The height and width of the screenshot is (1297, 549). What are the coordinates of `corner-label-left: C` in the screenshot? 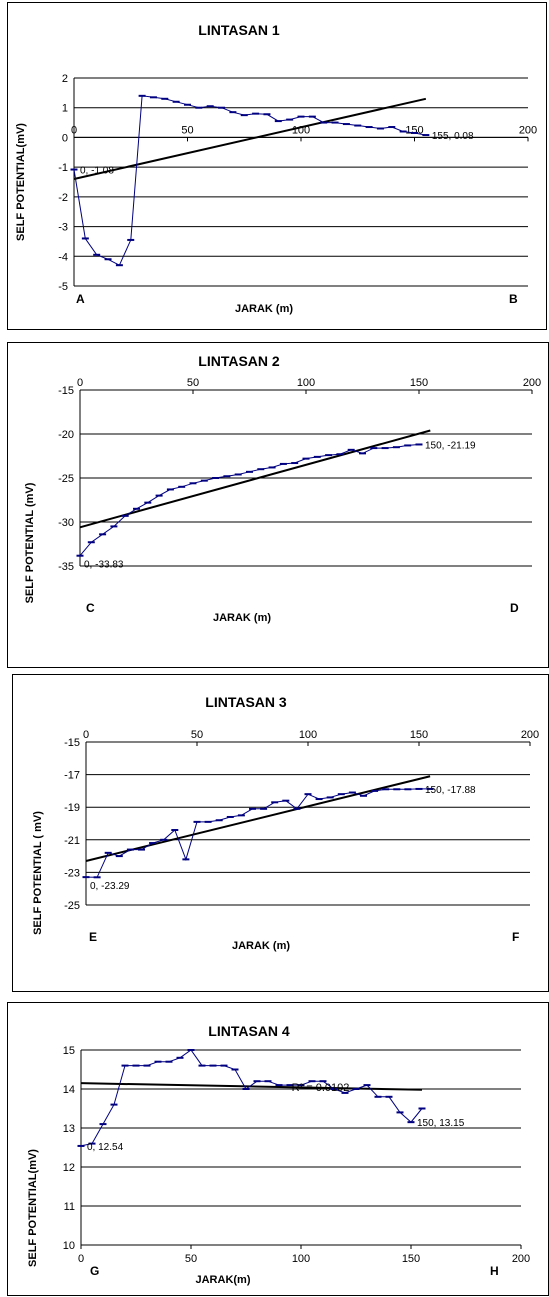 It's located at (90, 608).